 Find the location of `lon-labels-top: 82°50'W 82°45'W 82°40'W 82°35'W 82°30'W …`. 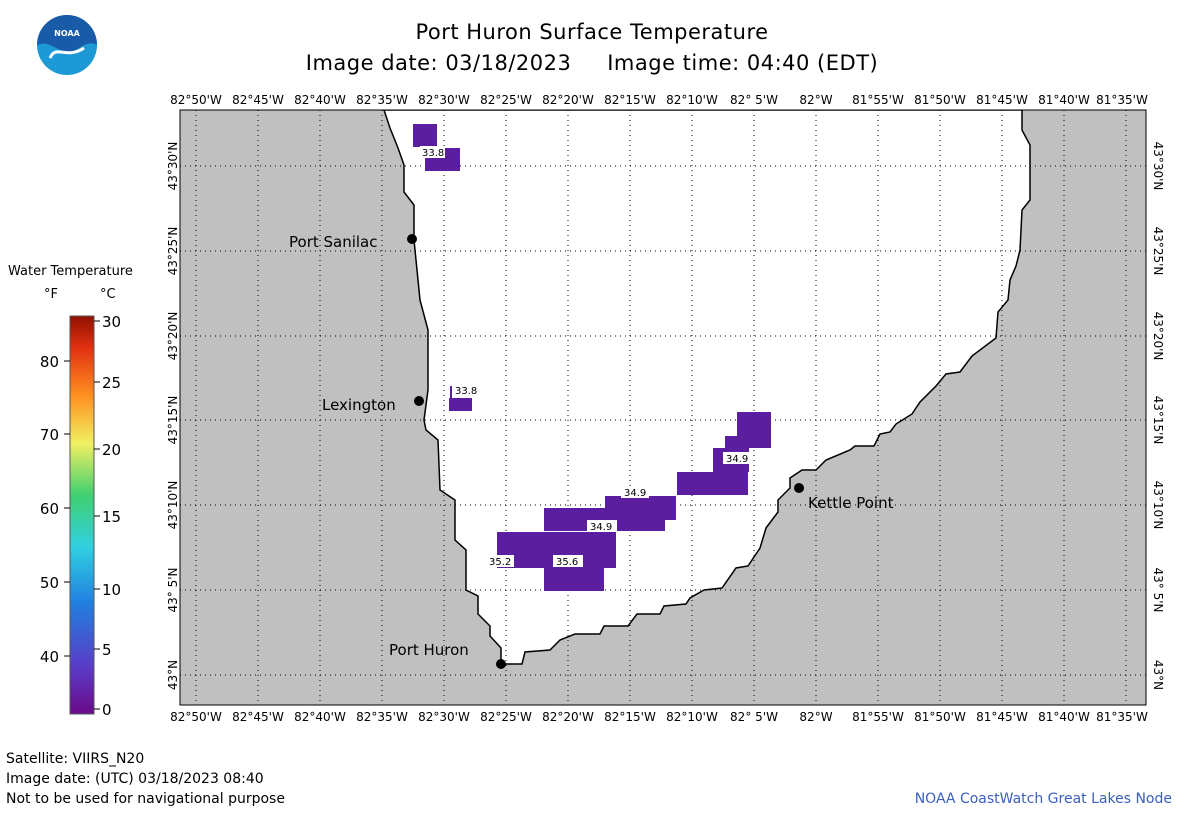

lon-labels-top: 82°50'W 82°45'W 82°40'W 82°35'W 82°30'W … is located at coordinates (659, 100).